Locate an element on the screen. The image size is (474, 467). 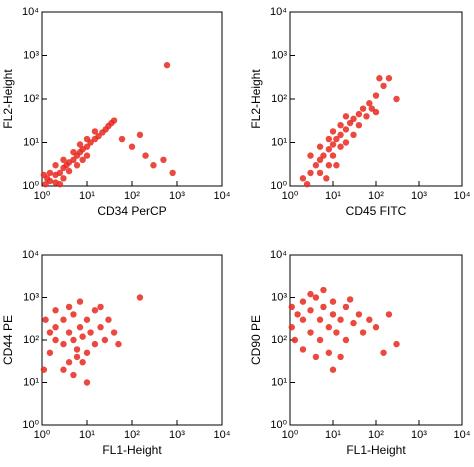
plot-frame is located at coordinates (376, 99).